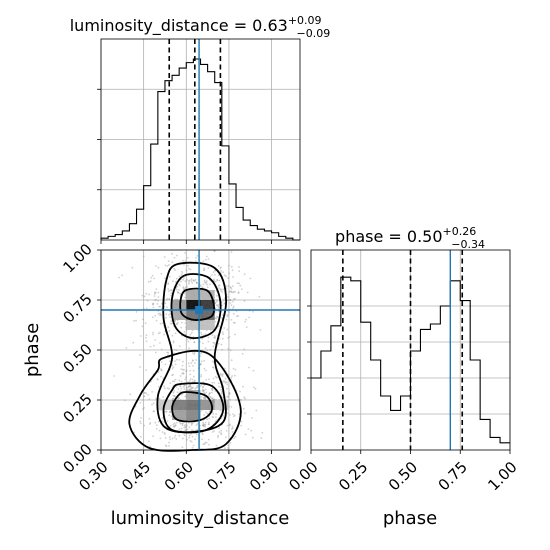 Image resolution: width=550 pixels, height=550 pixels. I want to click on phase-xtick-label-0: 0.00, so click(303, 476).